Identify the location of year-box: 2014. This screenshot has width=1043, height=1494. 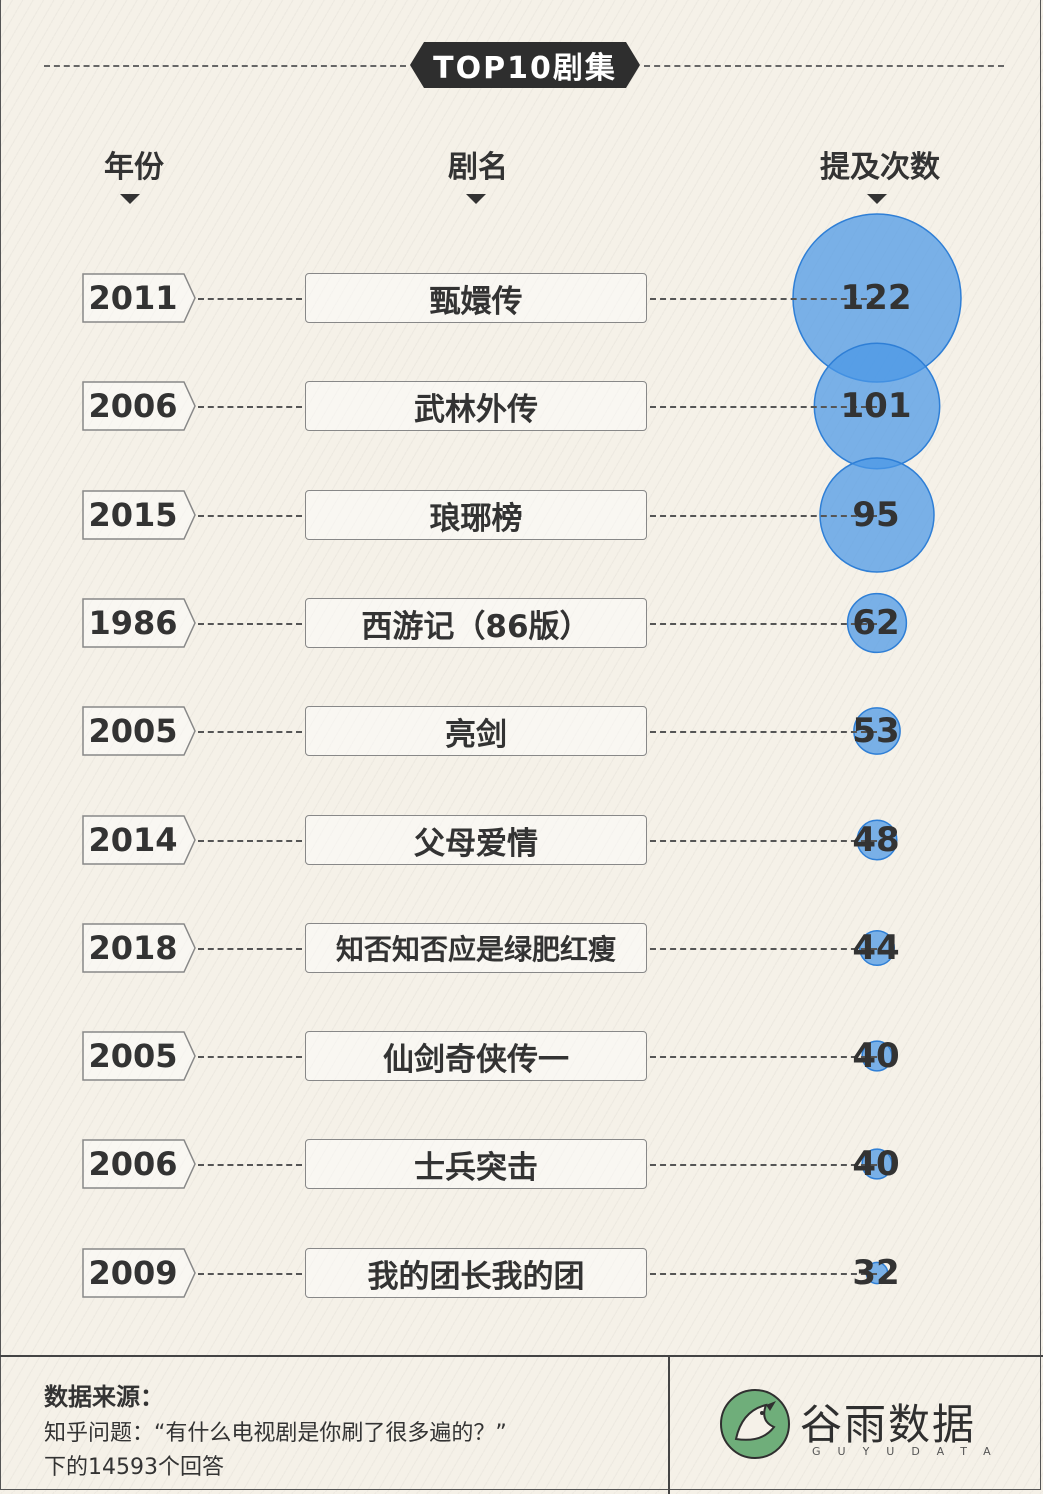
(139, 840).